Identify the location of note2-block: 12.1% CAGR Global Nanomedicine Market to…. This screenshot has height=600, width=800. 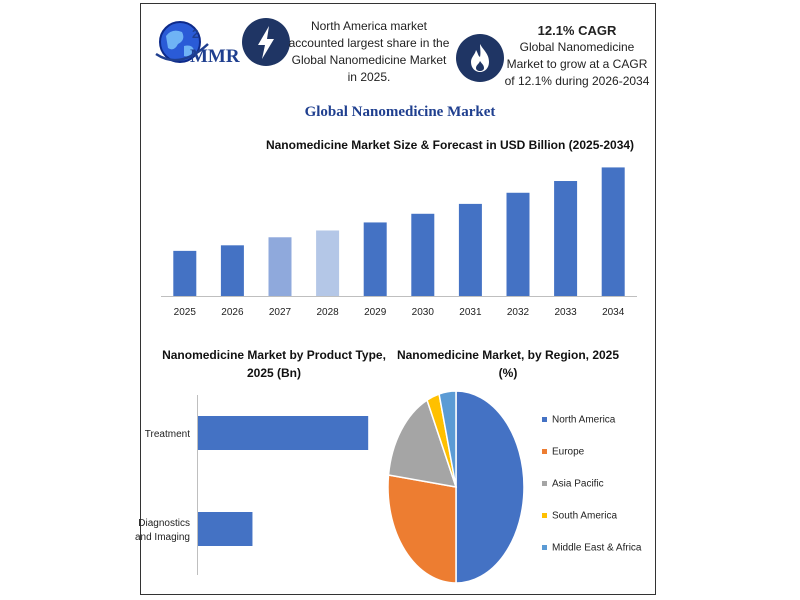
(577, 56).